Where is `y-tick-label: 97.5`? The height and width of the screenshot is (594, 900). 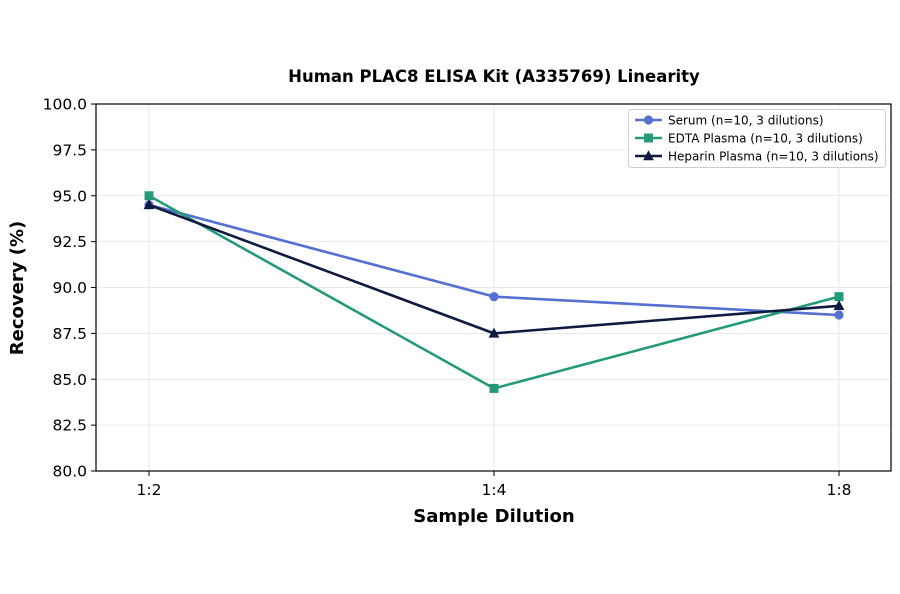 y-tick-label: 97.5 is located at coordinates (69, 150).